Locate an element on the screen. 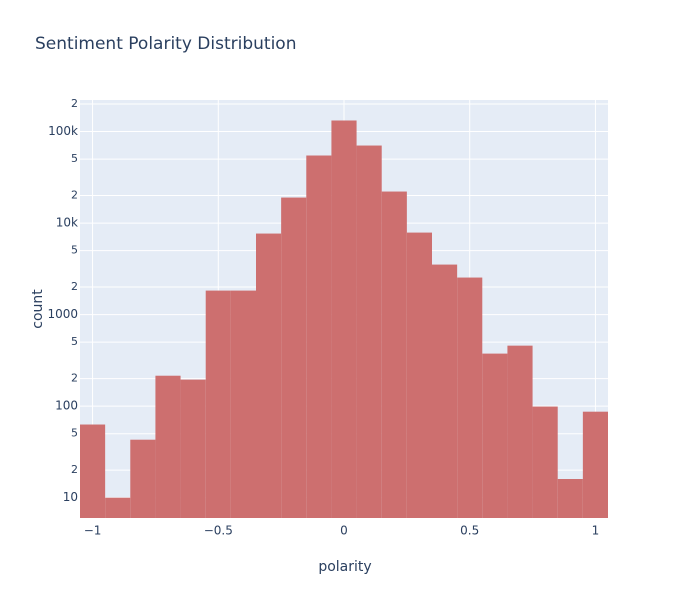 The image size is (700, 600). x-axis-title: polarity is located at coordinates (344, 567).